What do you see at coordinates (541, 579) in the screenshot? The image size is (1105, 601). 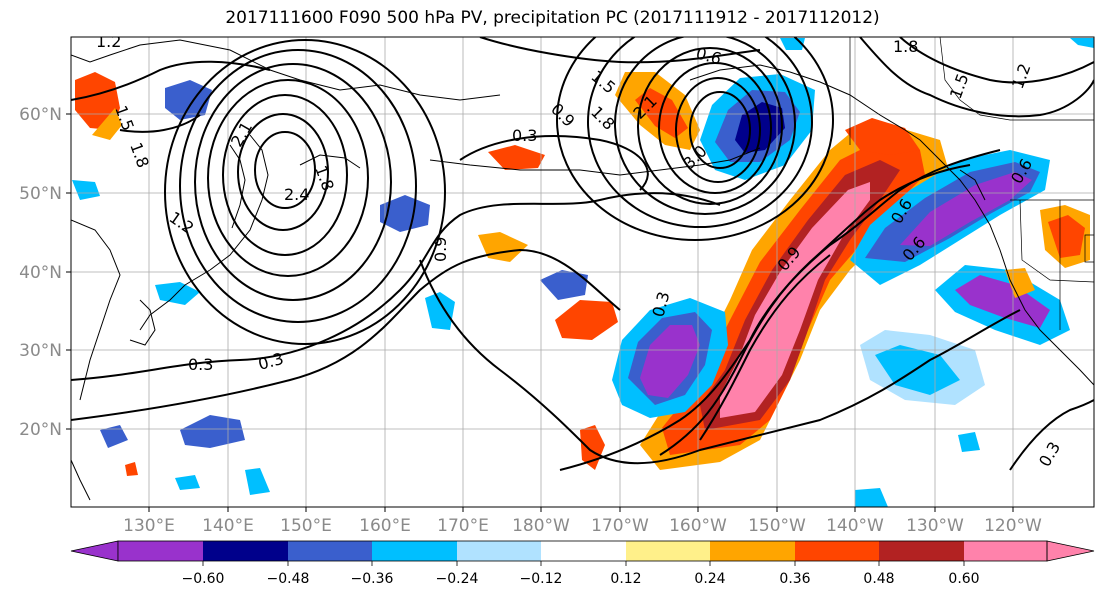 I see `colorbar-label: −0.12` at bounding box center [541, 579].